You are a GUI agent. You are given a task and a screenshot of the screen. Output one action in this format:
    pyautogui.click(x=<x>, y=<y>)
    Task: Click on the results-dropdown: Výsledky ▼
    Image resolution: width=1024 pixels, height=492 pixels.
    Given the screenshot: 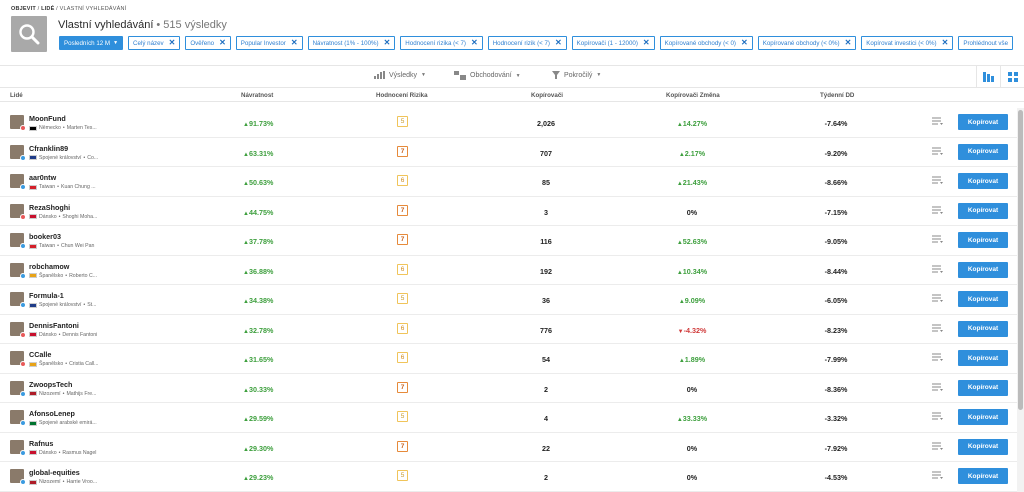 What is the action you would take?
    pyautogui.click(x=400, y=75)
    